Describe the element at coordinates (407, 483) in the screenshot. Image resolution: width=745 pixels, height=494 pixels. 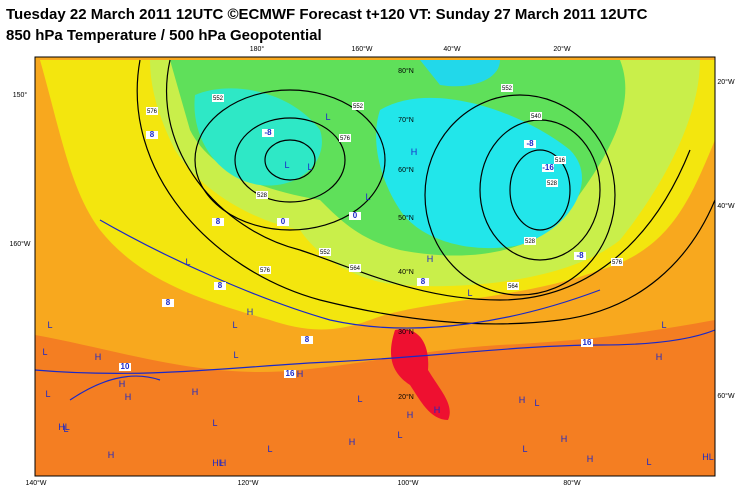
I see `graticule-label: 100°W` at that location.